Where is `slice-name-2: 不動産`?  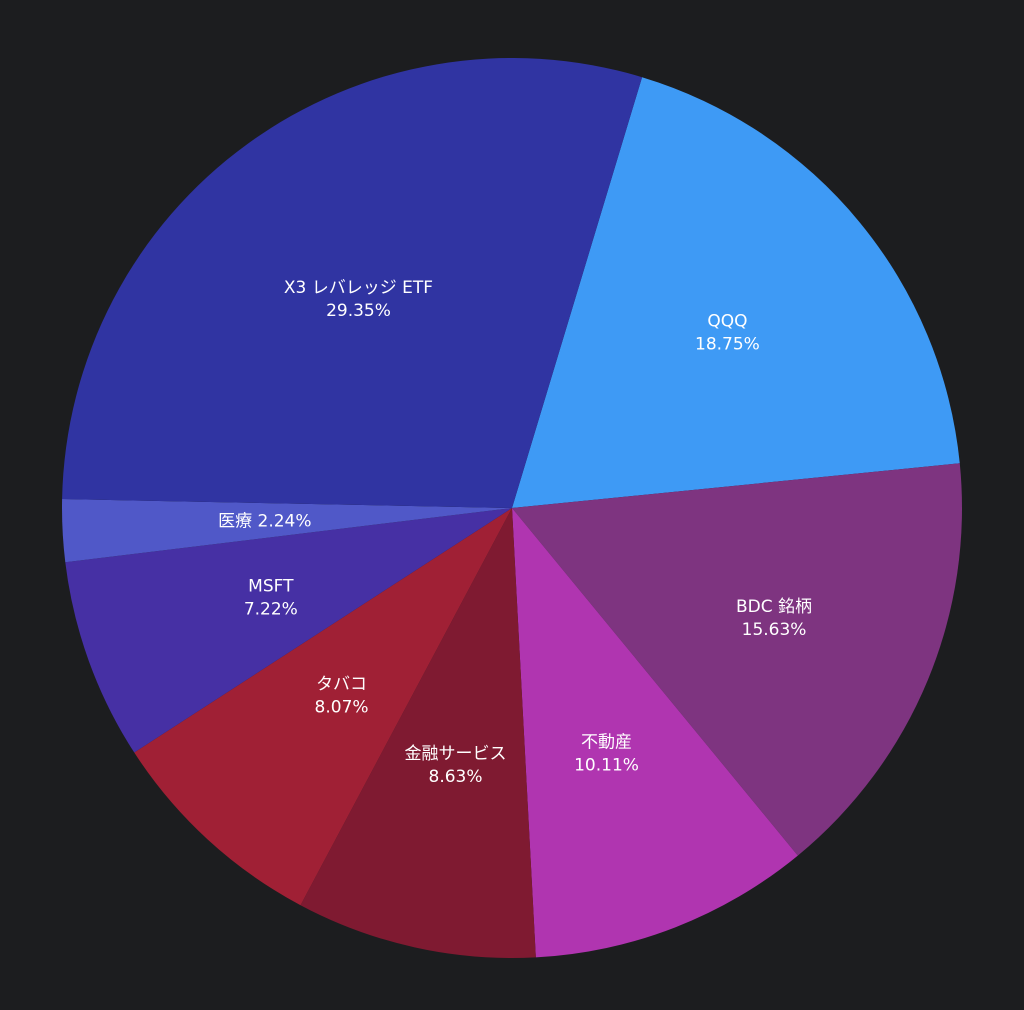 slice-name-2: 不動産 is located at coordinates (606, 742).